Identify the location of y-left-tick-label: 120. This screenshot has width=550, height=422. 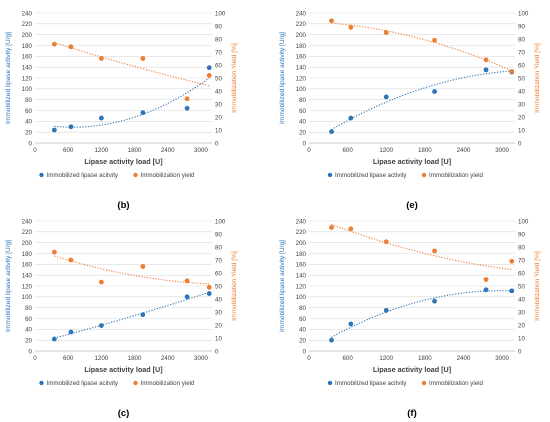
(301, 78).